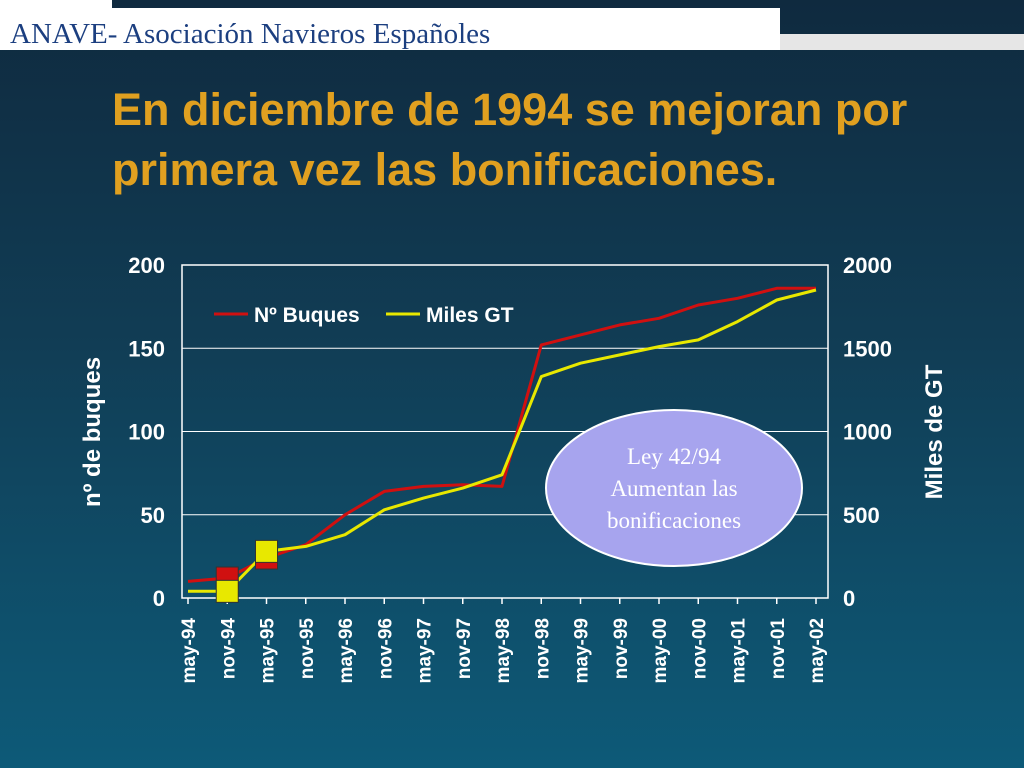 The image size is (1024, 768). I want to click on header-band: ANAVE- Asociación Navieros Españoles, so click(512, 25).